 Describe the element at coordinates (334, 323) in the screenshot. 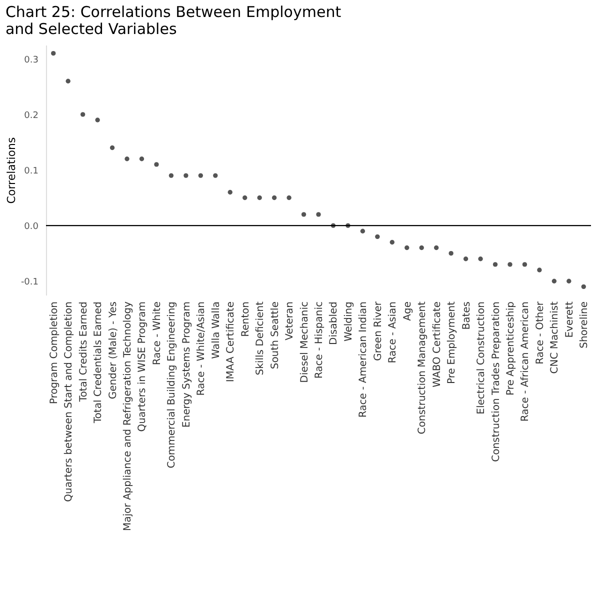

I see `x-tick-label: Disabled` at that location.